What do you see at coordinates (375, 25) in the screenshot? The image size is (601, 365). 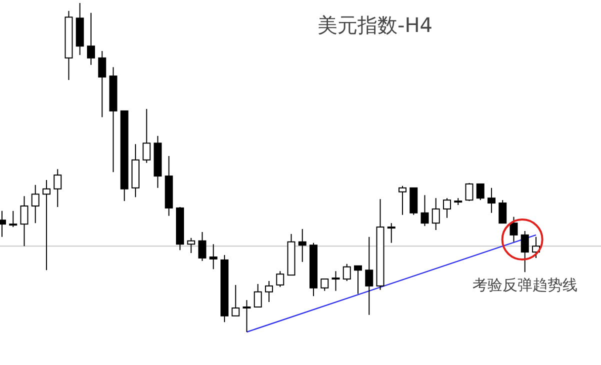 I see `text: 美元指数-H4` at bounding box center [375, 25].